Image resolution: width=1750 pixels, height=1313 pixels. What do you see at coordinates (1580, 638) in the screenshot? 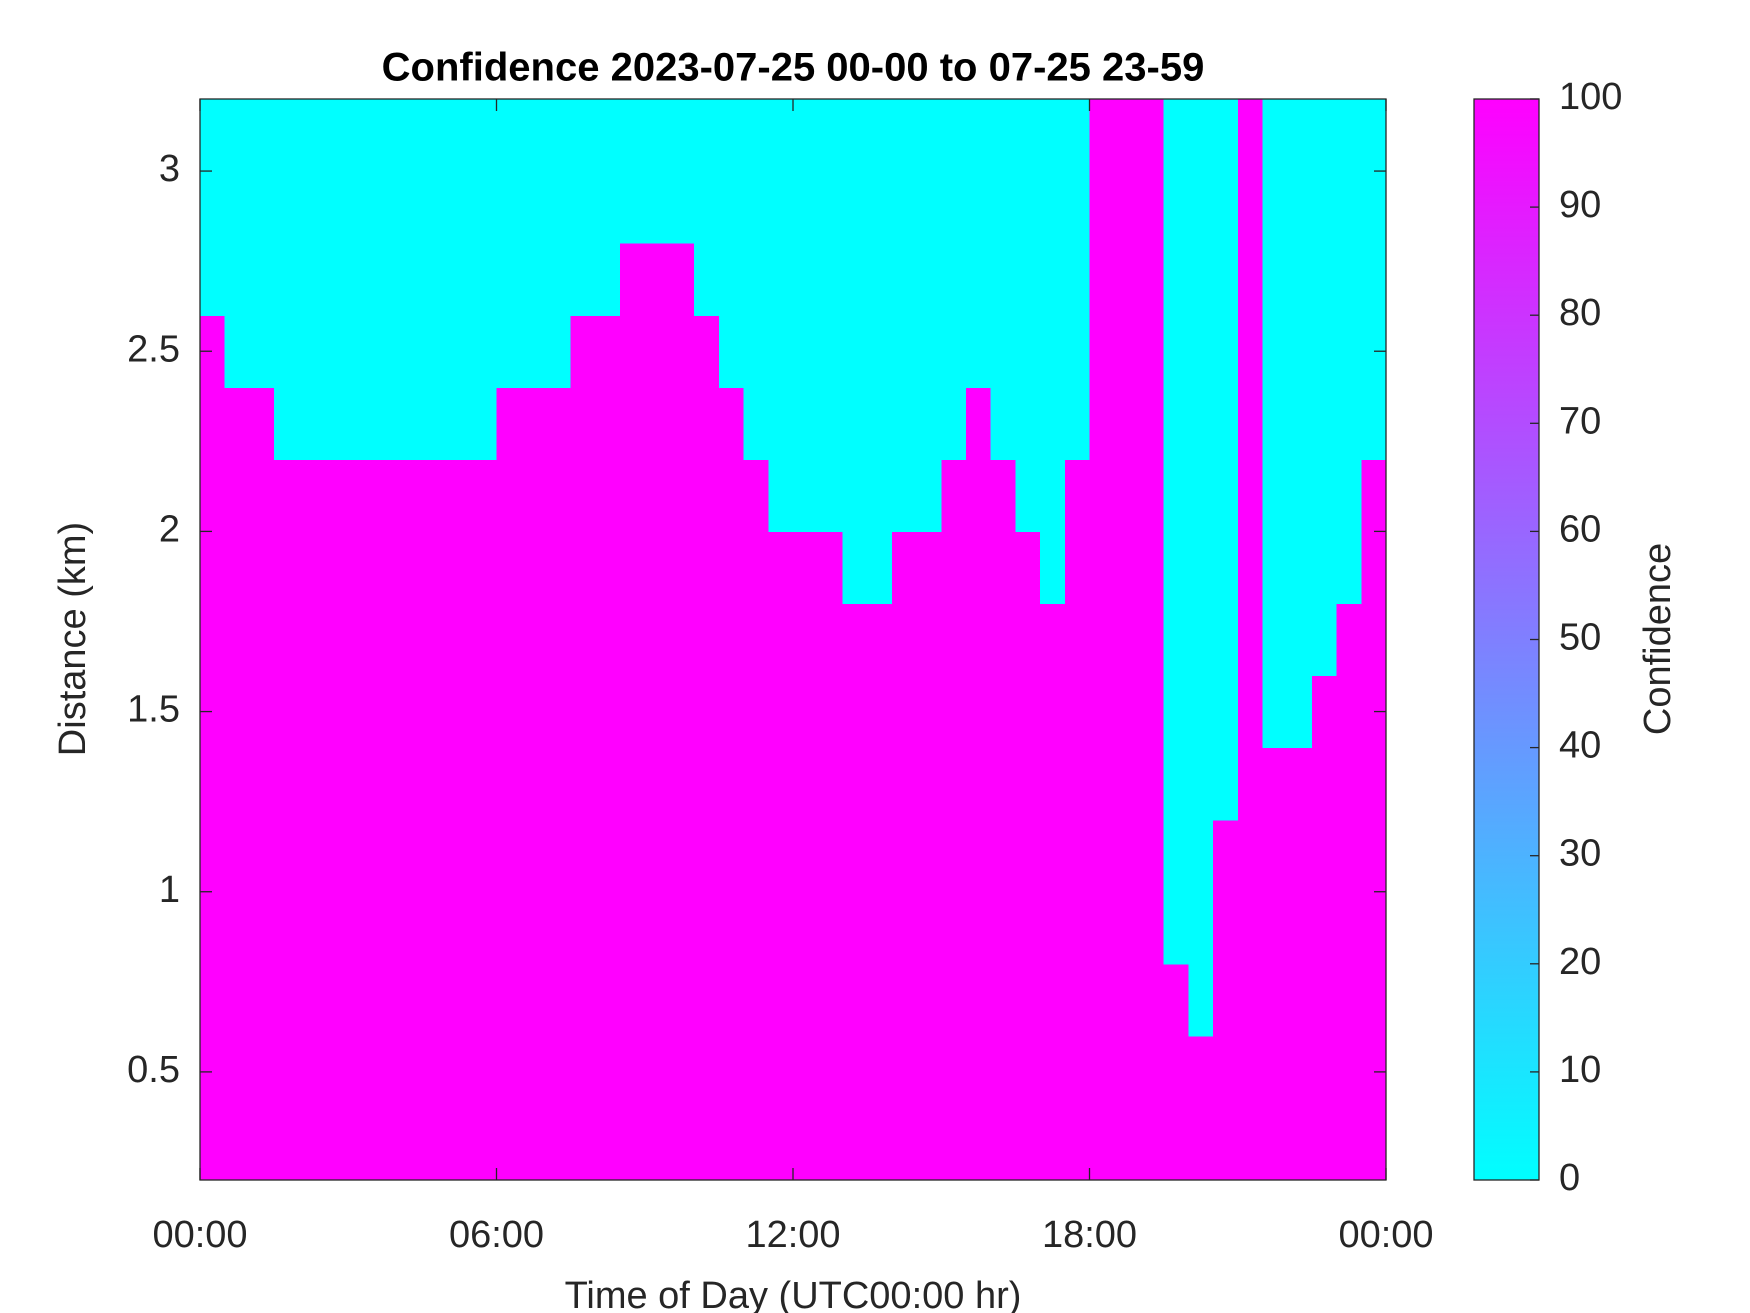
I see `colorbar-tick-label: 50` at bounding box center [1580, 638].